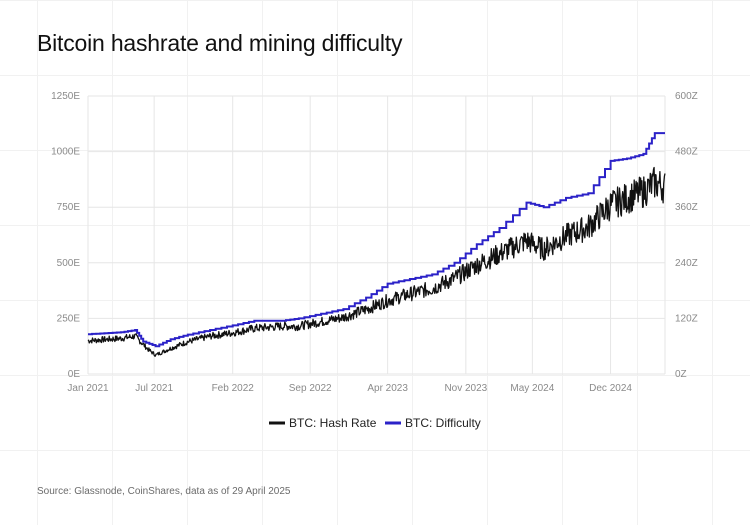 The width and height of the screenshot is (750, 525). I want to click on right-tick-label: 480Z, so click(686, 152).